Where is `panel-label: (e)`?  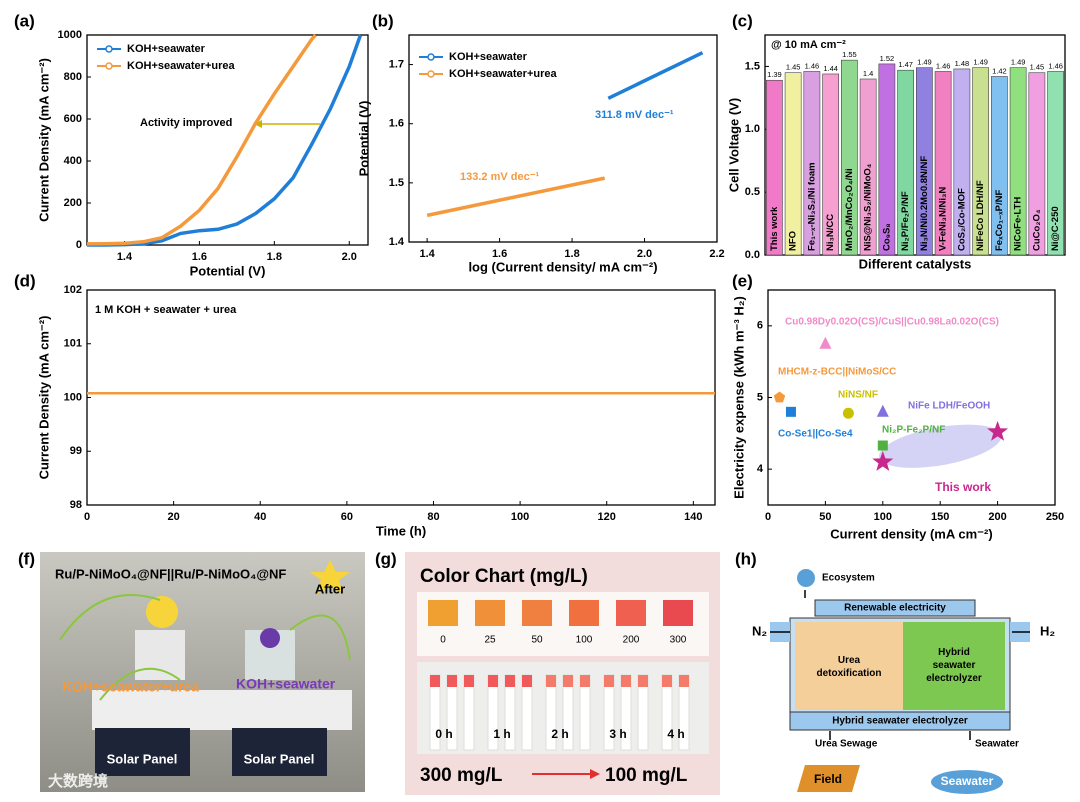
panel-label: (e) is located at coordinates (742, 280).